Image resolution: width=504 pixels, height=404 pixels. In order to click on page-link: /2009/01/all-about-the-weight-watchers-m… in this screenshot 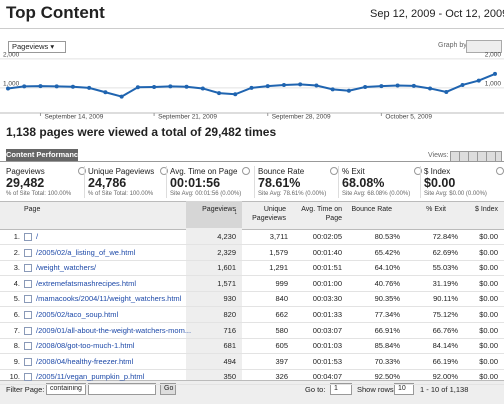, I will do `click(114, 330)`.